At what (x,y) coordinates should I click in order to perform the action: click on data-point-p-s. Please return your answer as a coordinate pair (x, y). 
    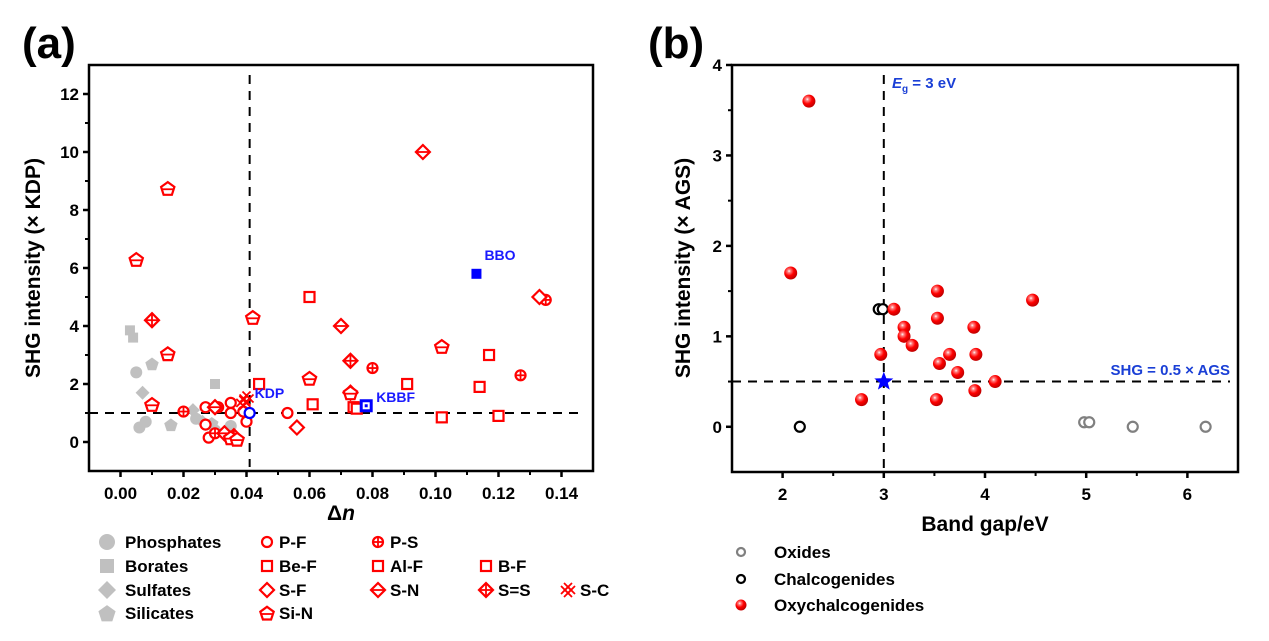
    Looking at the image, I should click on (372, 368).